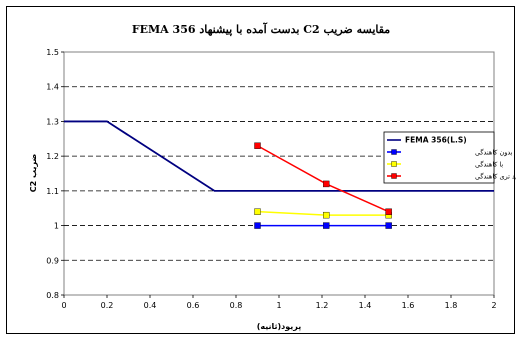 The width and height of the screenshot is (523, 338). I want to click on x-tick-label: 1.8, so click(451, 305).